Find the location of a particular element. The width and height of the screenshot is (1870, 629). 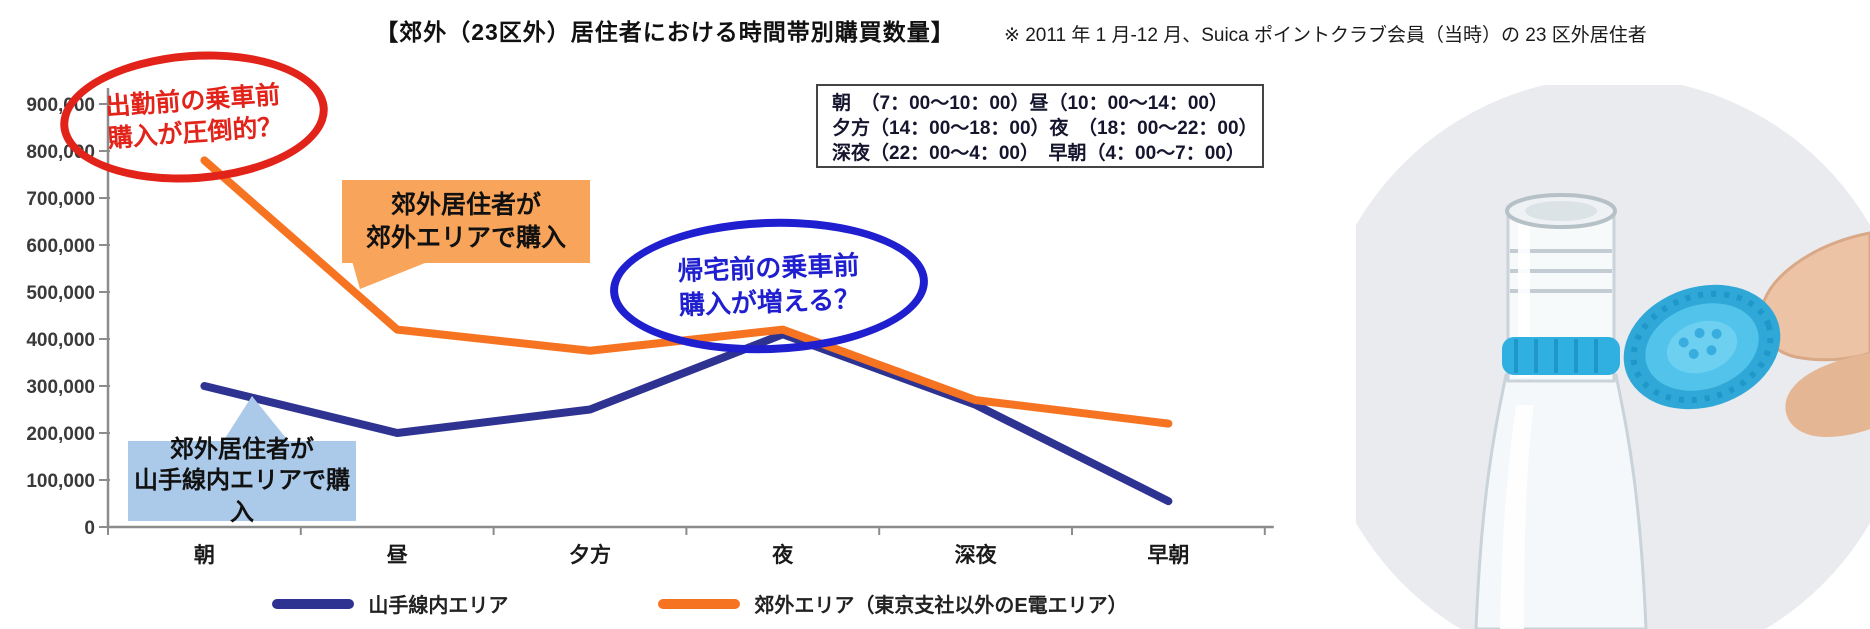

bottle-highlight is located at coordinates (1517, 517).